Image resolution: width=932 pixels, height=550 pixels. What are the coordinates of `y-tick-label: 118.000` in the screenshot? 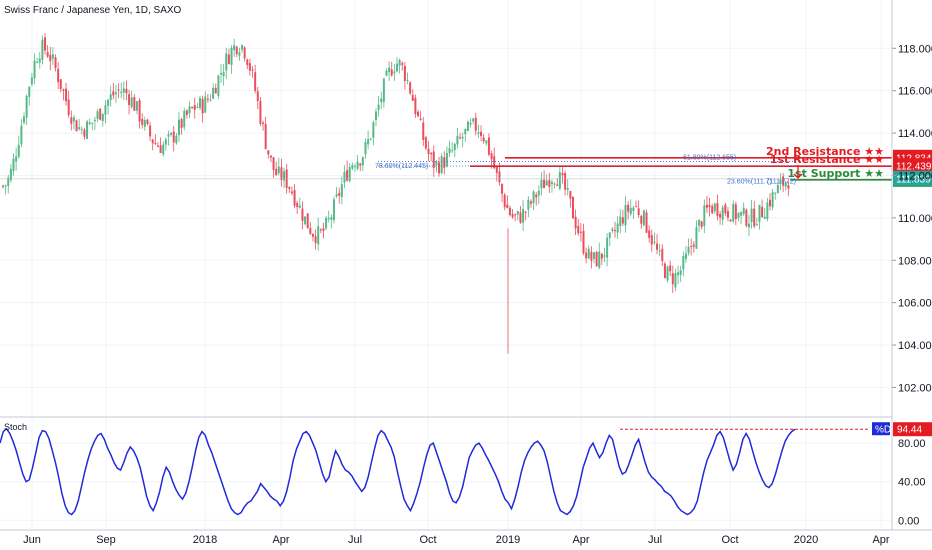 It's located at (915, 49).